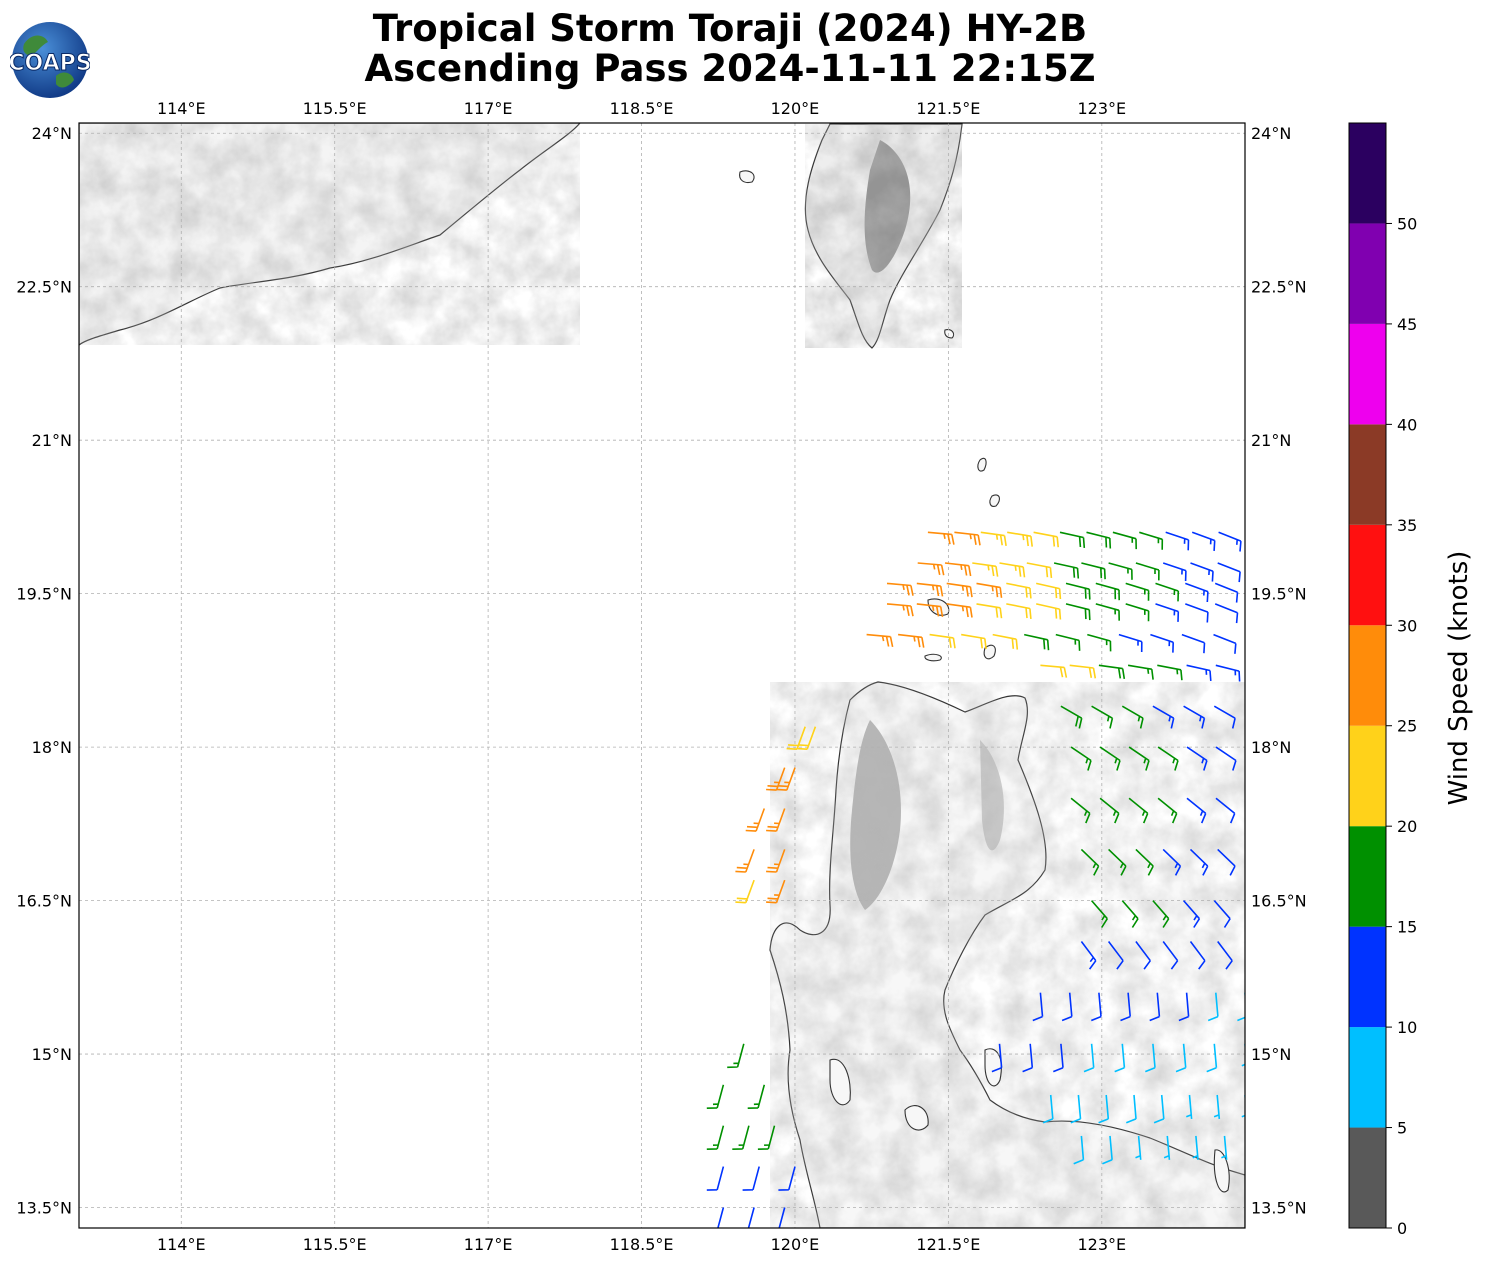 This screenshot has width=1485, height=1264. What do you see at coordinates (795, 1244) in the screenshot?
I see `lon-tick-label-bottom: 120°E` at bounding box center [795, 1244].